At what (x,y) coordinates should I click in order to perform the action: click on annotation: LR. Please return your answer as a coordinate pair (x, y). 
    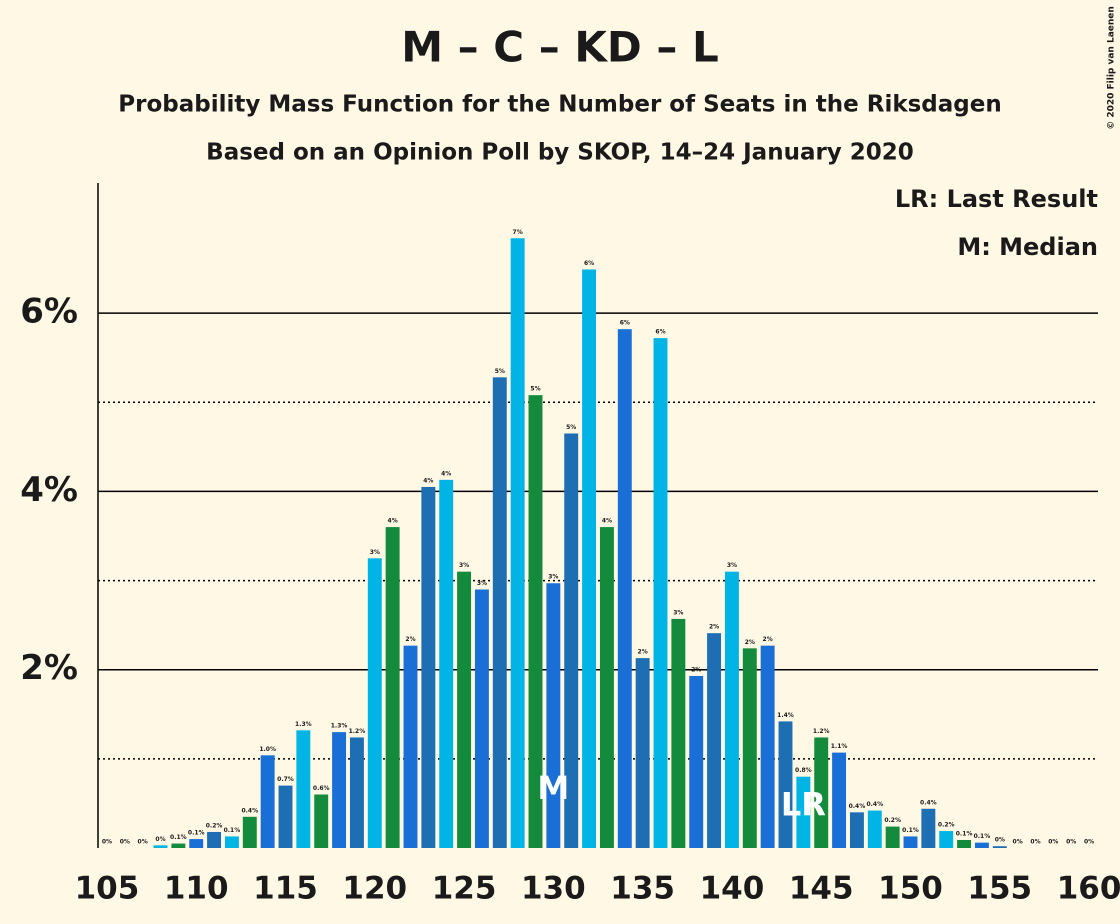
    Looking at the image, I should click on (803, 805).